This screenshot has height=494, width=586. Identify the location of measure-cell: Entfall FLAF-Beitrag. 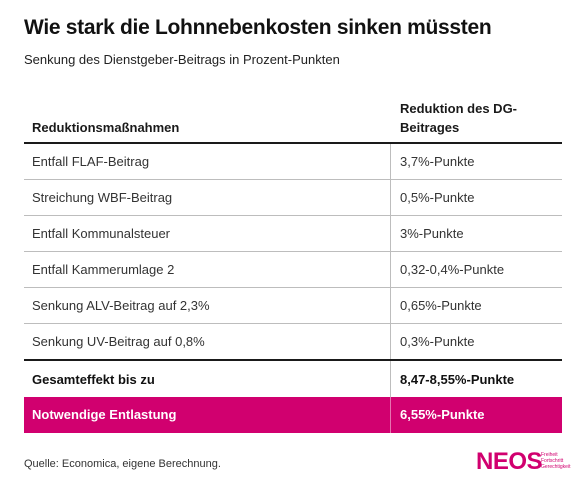
(91, 161).